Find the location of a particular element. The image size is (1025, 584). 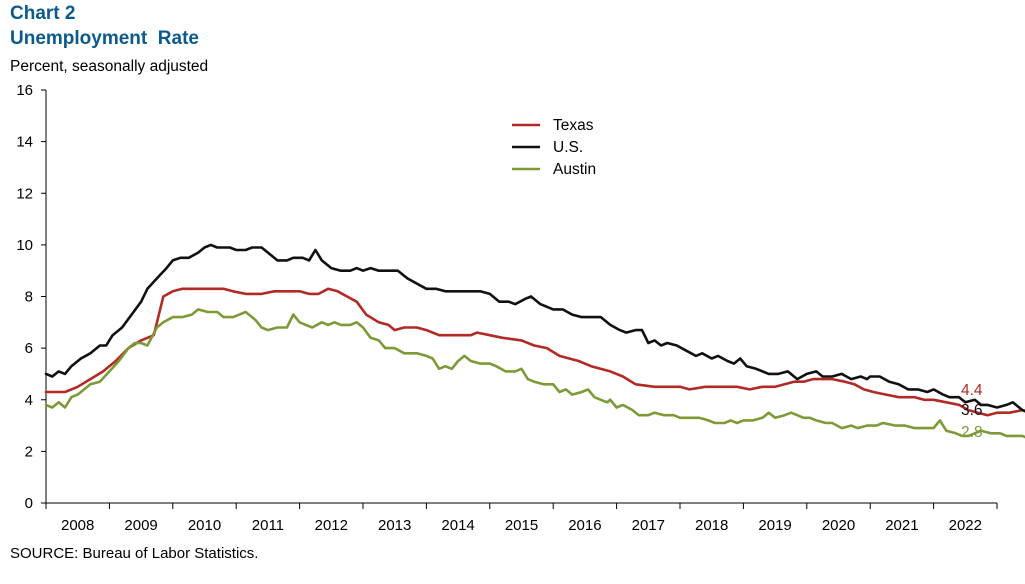

legend-label: Austin is located at coordinates (574, 169).